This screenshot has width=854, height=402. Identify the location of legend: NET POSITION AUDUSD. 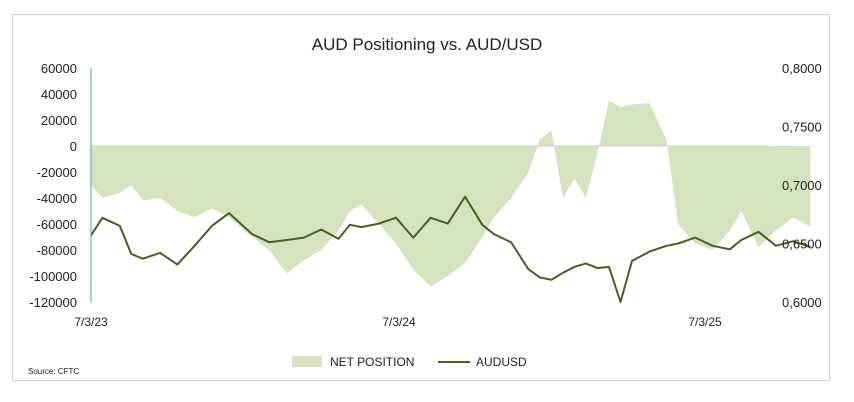
(409, 362).